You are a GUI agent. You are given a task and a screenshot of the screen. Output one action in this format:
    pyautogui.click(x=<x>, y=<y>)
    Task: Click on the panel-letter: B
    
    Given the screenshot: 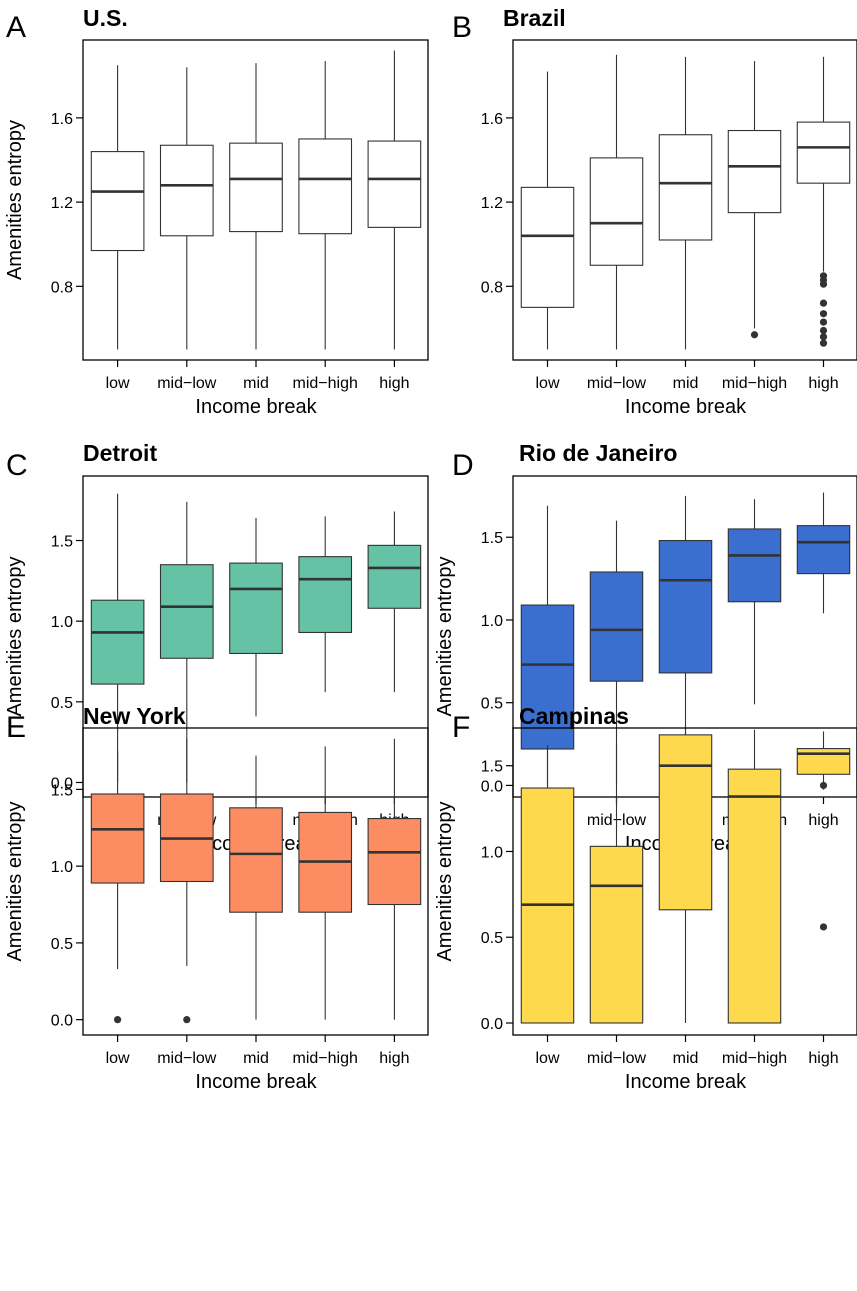 What is the action you would take?
    pyautogui.click(x=462, y=27)
    